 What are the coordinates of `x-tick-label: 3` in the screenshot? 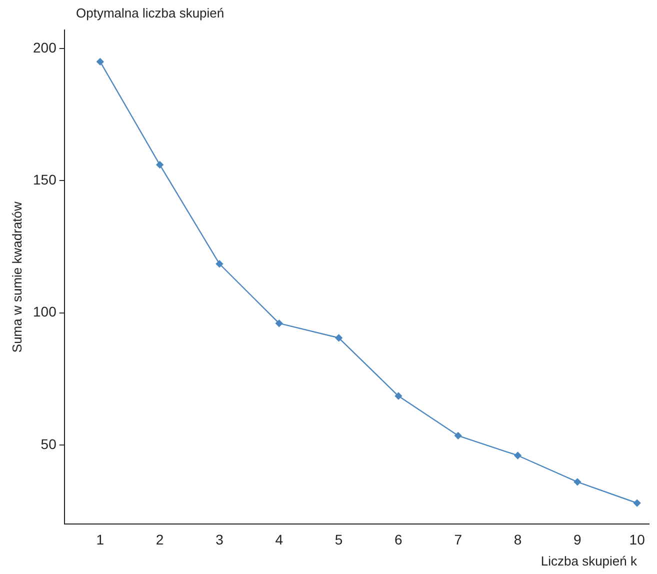 It's located at (220, 539).